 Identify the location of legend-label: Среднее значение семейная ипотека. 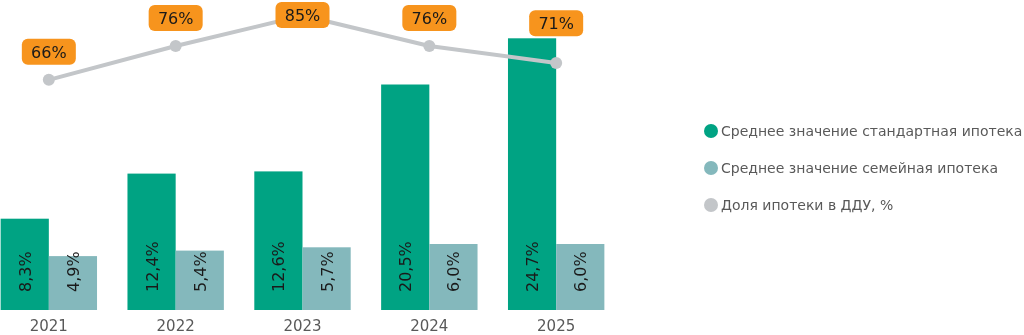
(859, 168).